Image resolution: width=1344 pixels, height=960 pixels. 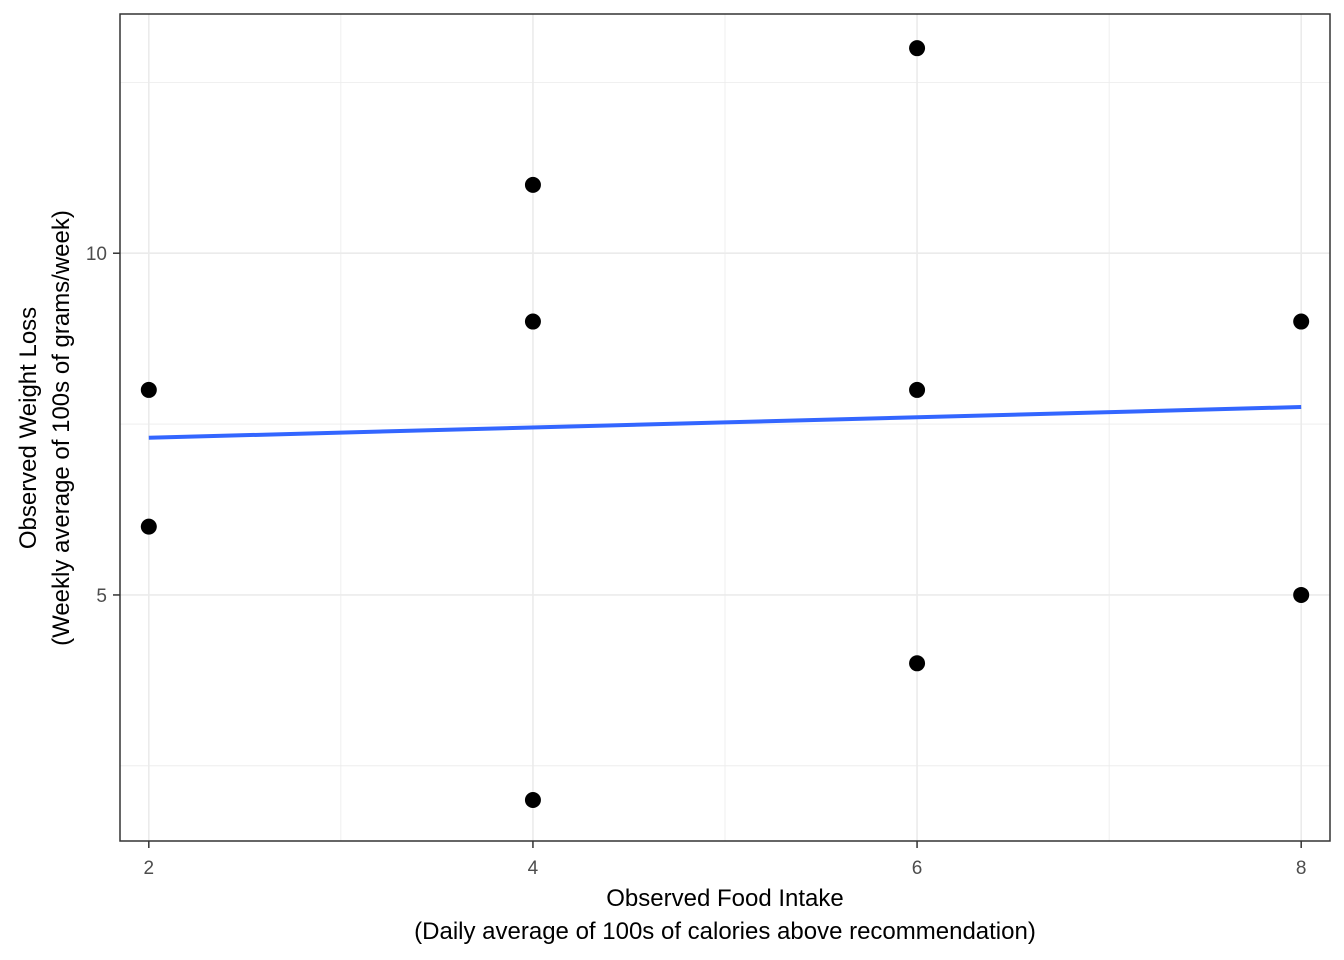 I want to click on trend-line, so click(x=725, y=422).